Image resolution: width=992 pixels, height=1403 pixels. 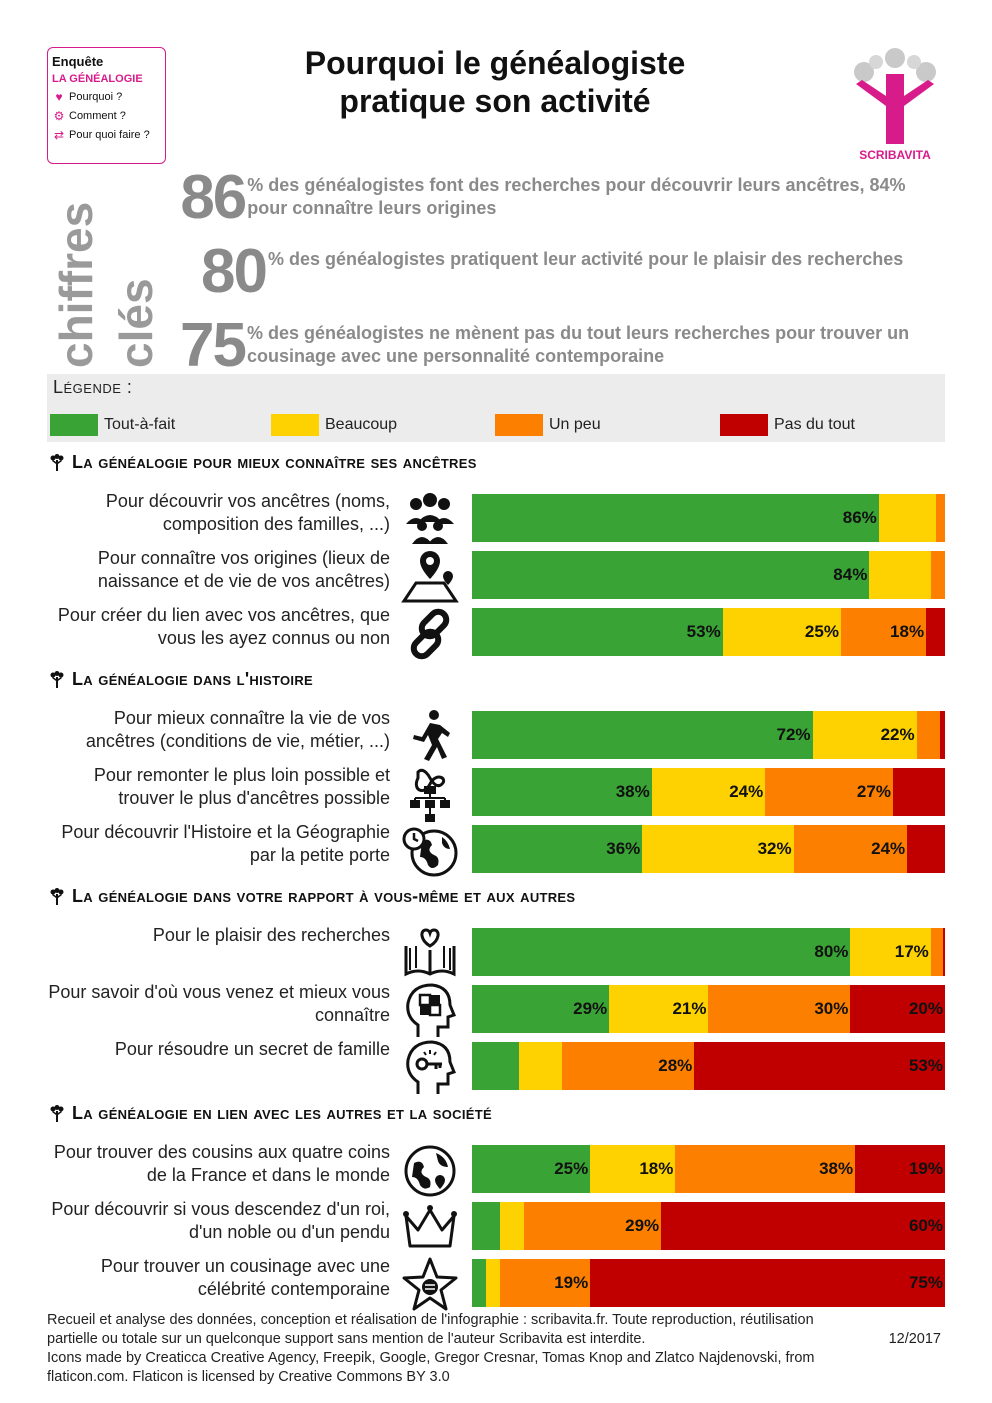 I want to click on stacked-bar: 80% 17%, so click(x=708, y=952).